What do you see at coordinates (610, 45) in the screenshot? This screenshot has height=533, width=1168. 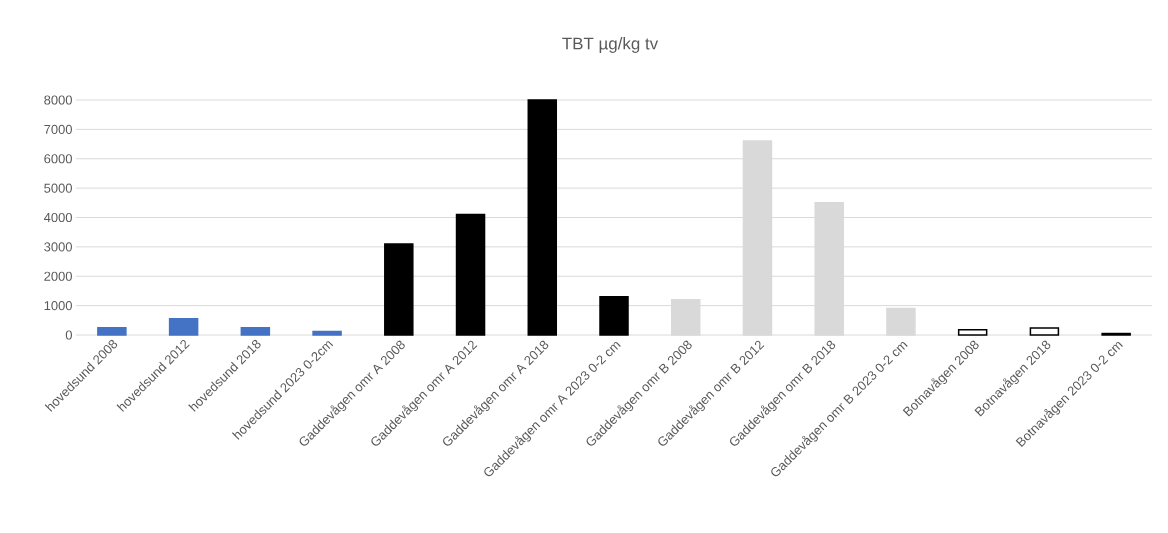 I see `chart-title: TBT µg/kg tv` at bounding box center [610, 45].